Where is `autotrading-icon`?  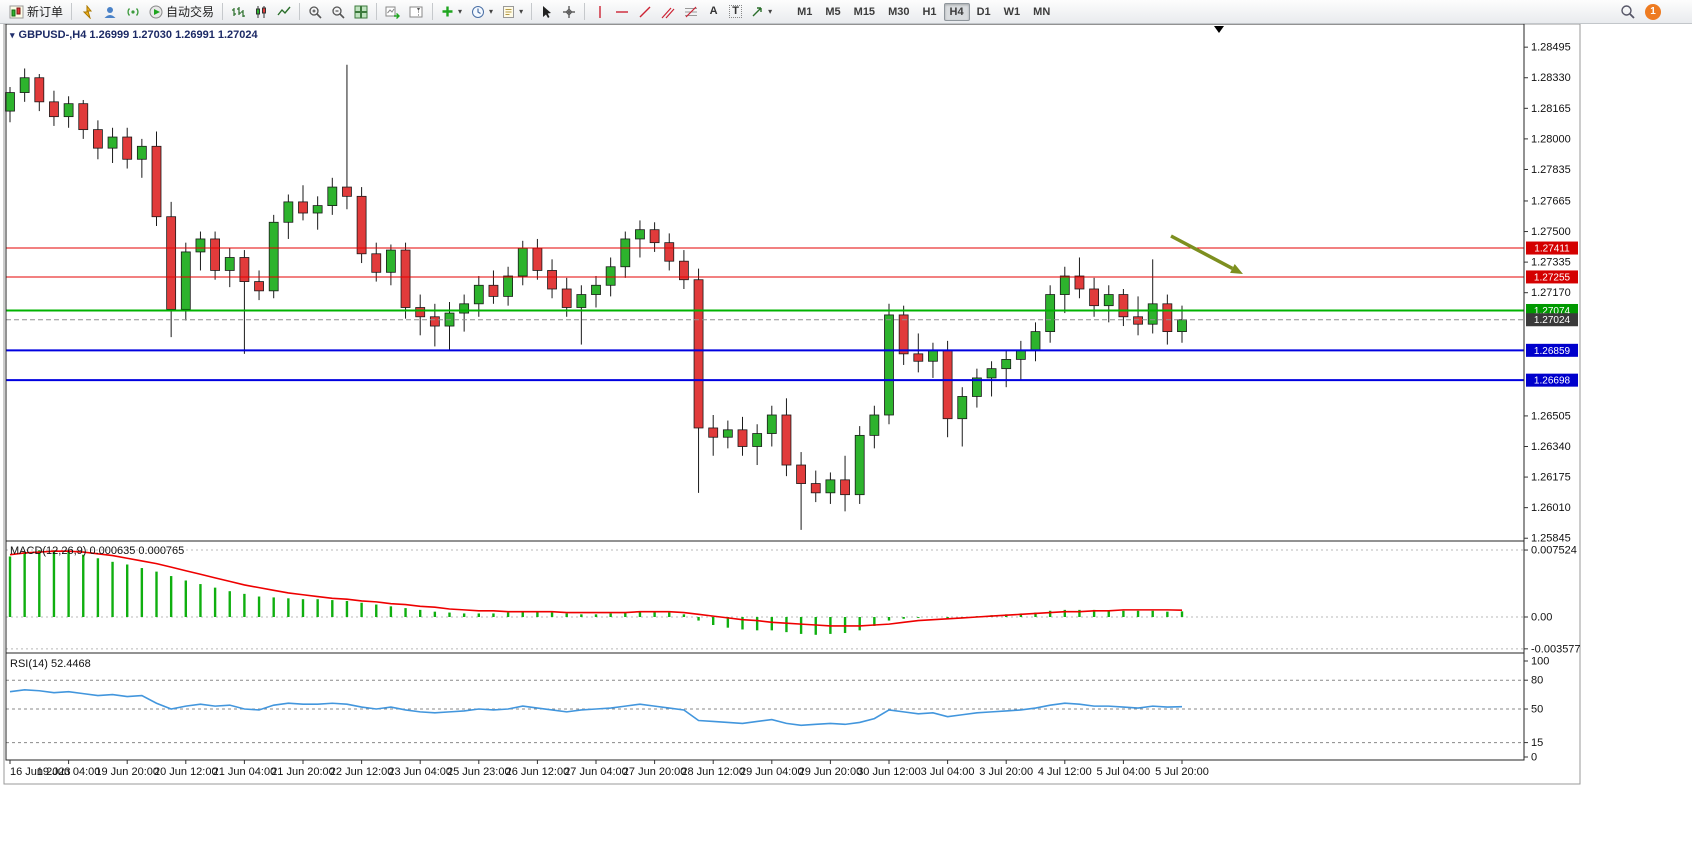
autotrading-icon is located at coordinates (156, 11).